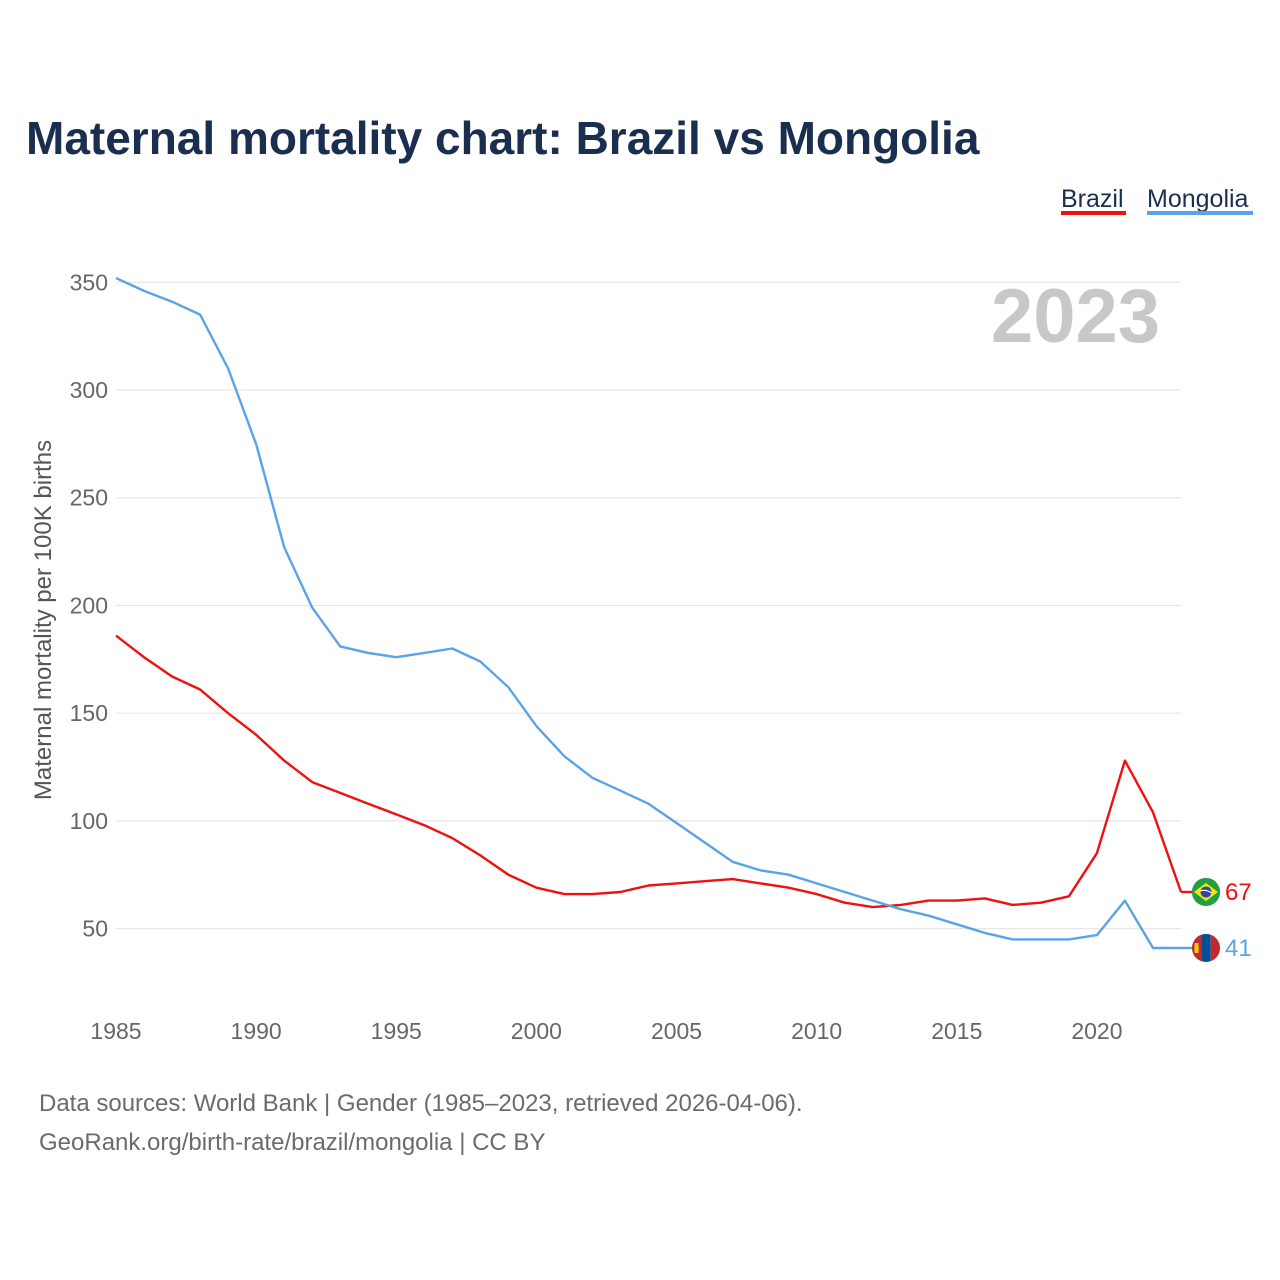 This screenshot has height=1280, width=1280. I want to click on y-tick-label-250: 250, so click(89, 498).